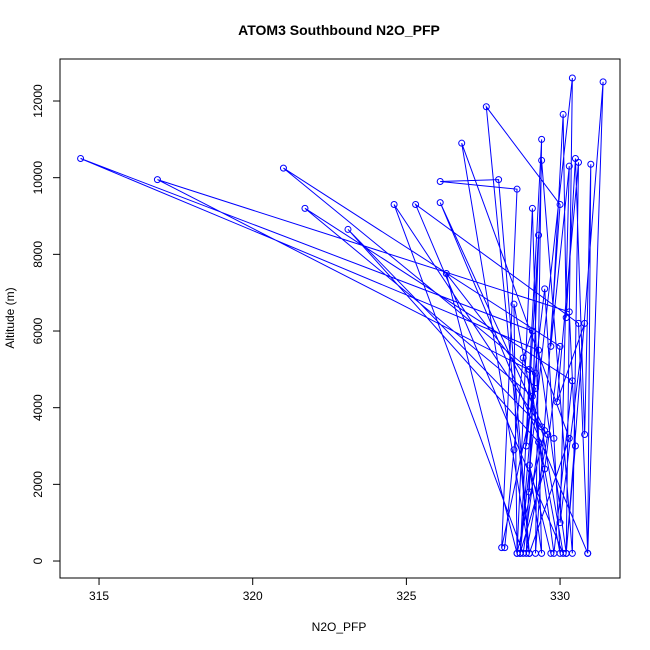 The image size is (650, 650). Describe the element at coordinates (38, 101) in the screenshot. I see `y-tick-label: 12000` at that location.